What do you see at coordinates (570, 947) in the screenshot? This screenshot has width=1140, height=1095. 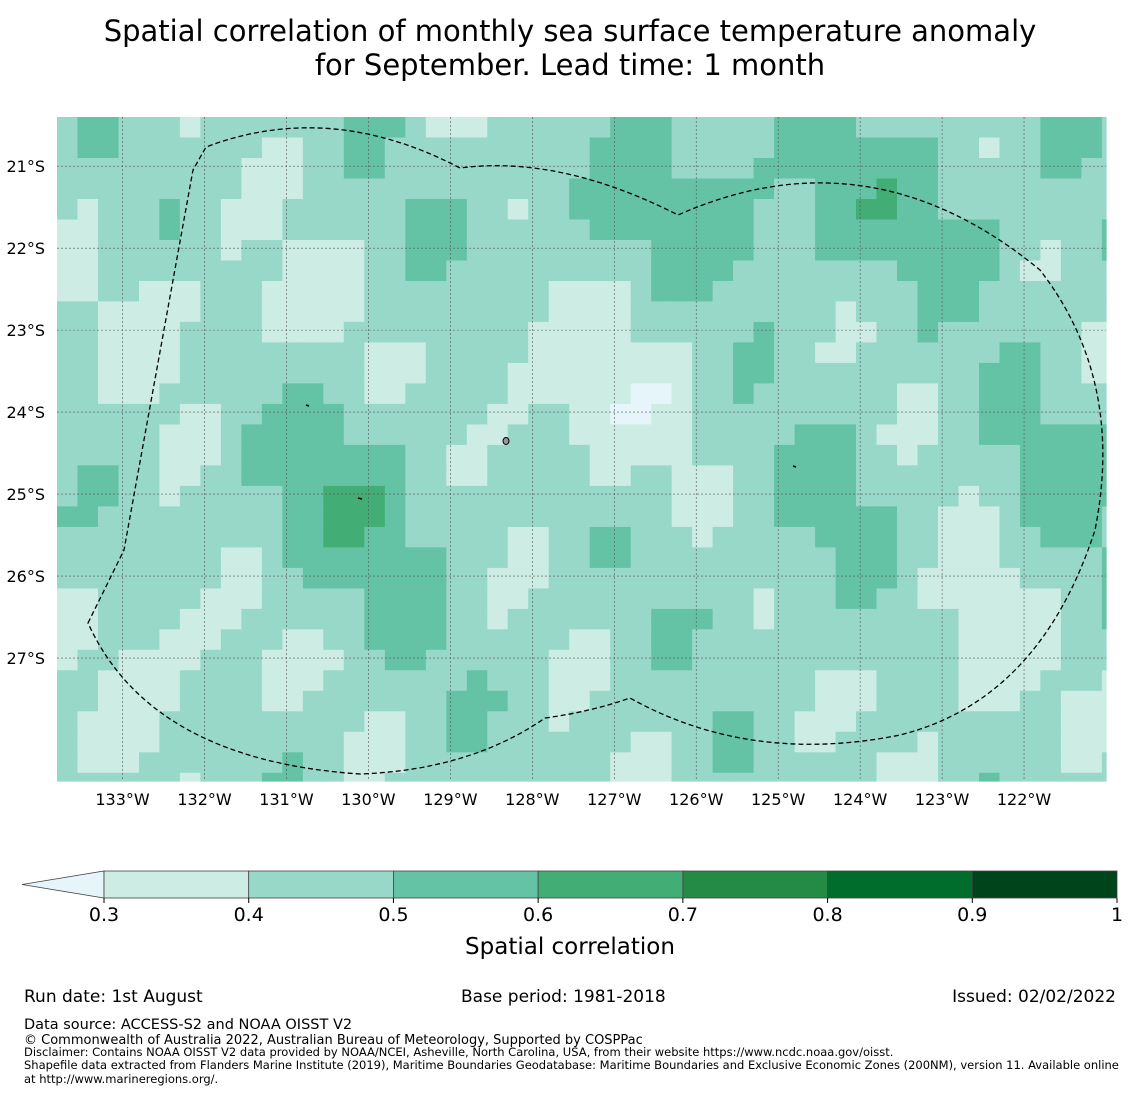 I see `colorbar-label: Spatial correlation` at bounding box center [570, 947].